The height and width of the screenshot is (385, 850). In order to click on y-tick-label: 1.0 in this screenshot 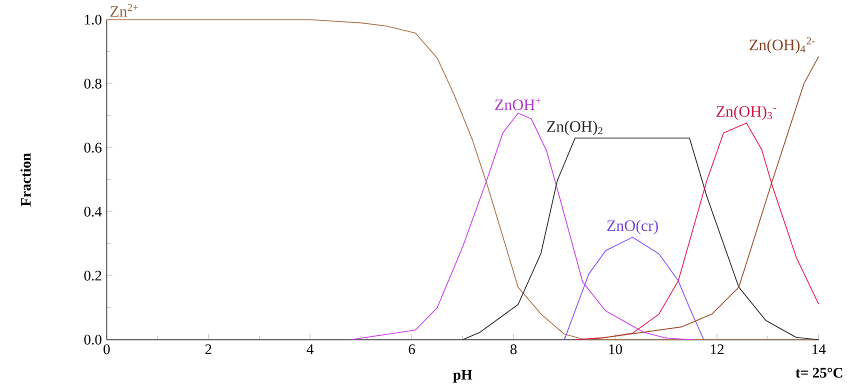, I will do `click(93, 19)`.